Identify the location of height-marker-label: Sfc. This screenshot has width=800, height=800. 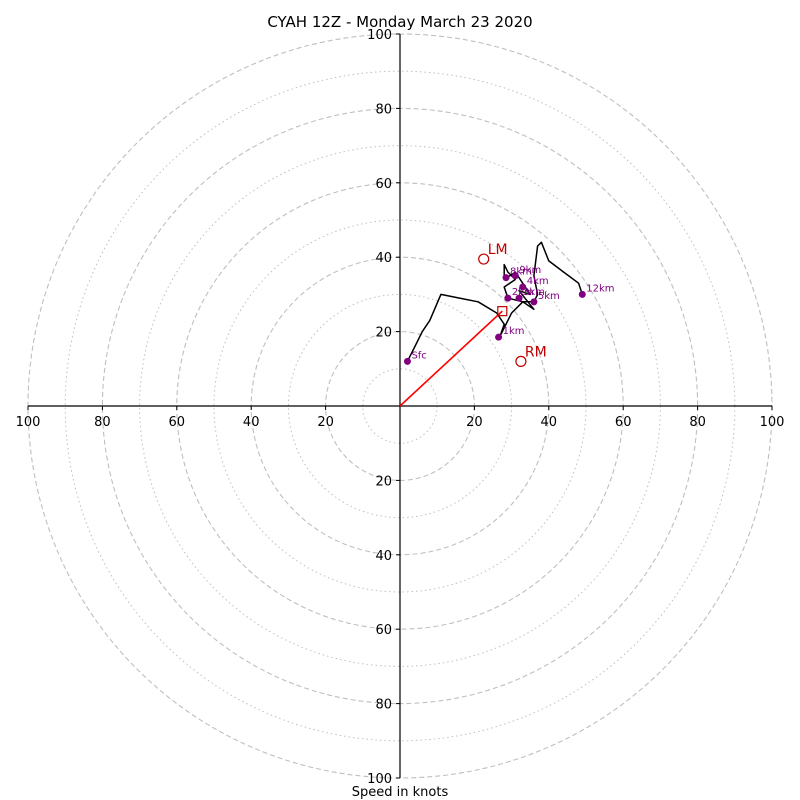
(418, 355).